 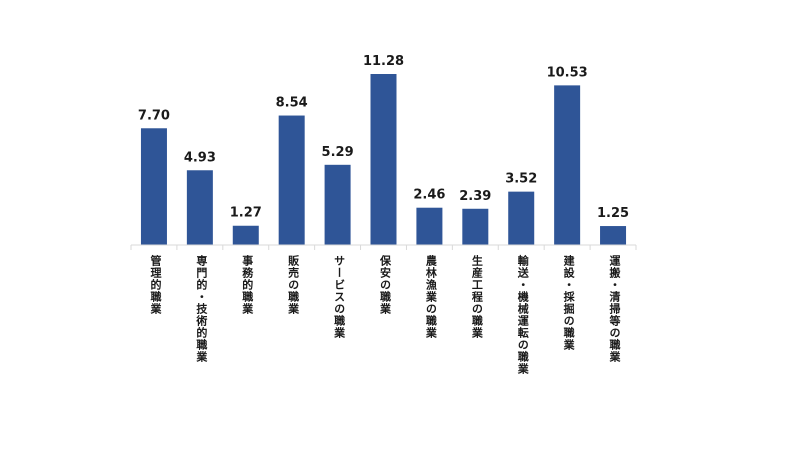 I want to click on bar-value-label: 2.39, so click(x=475, y=196).